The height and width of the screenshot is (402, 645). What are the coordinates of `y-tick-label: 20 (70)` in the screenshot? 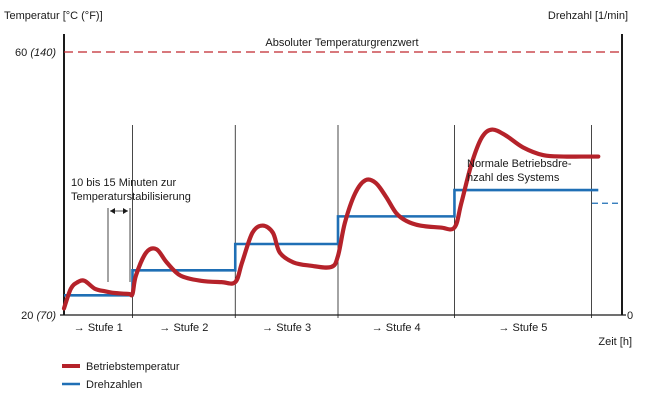 It's located at (38, 316).